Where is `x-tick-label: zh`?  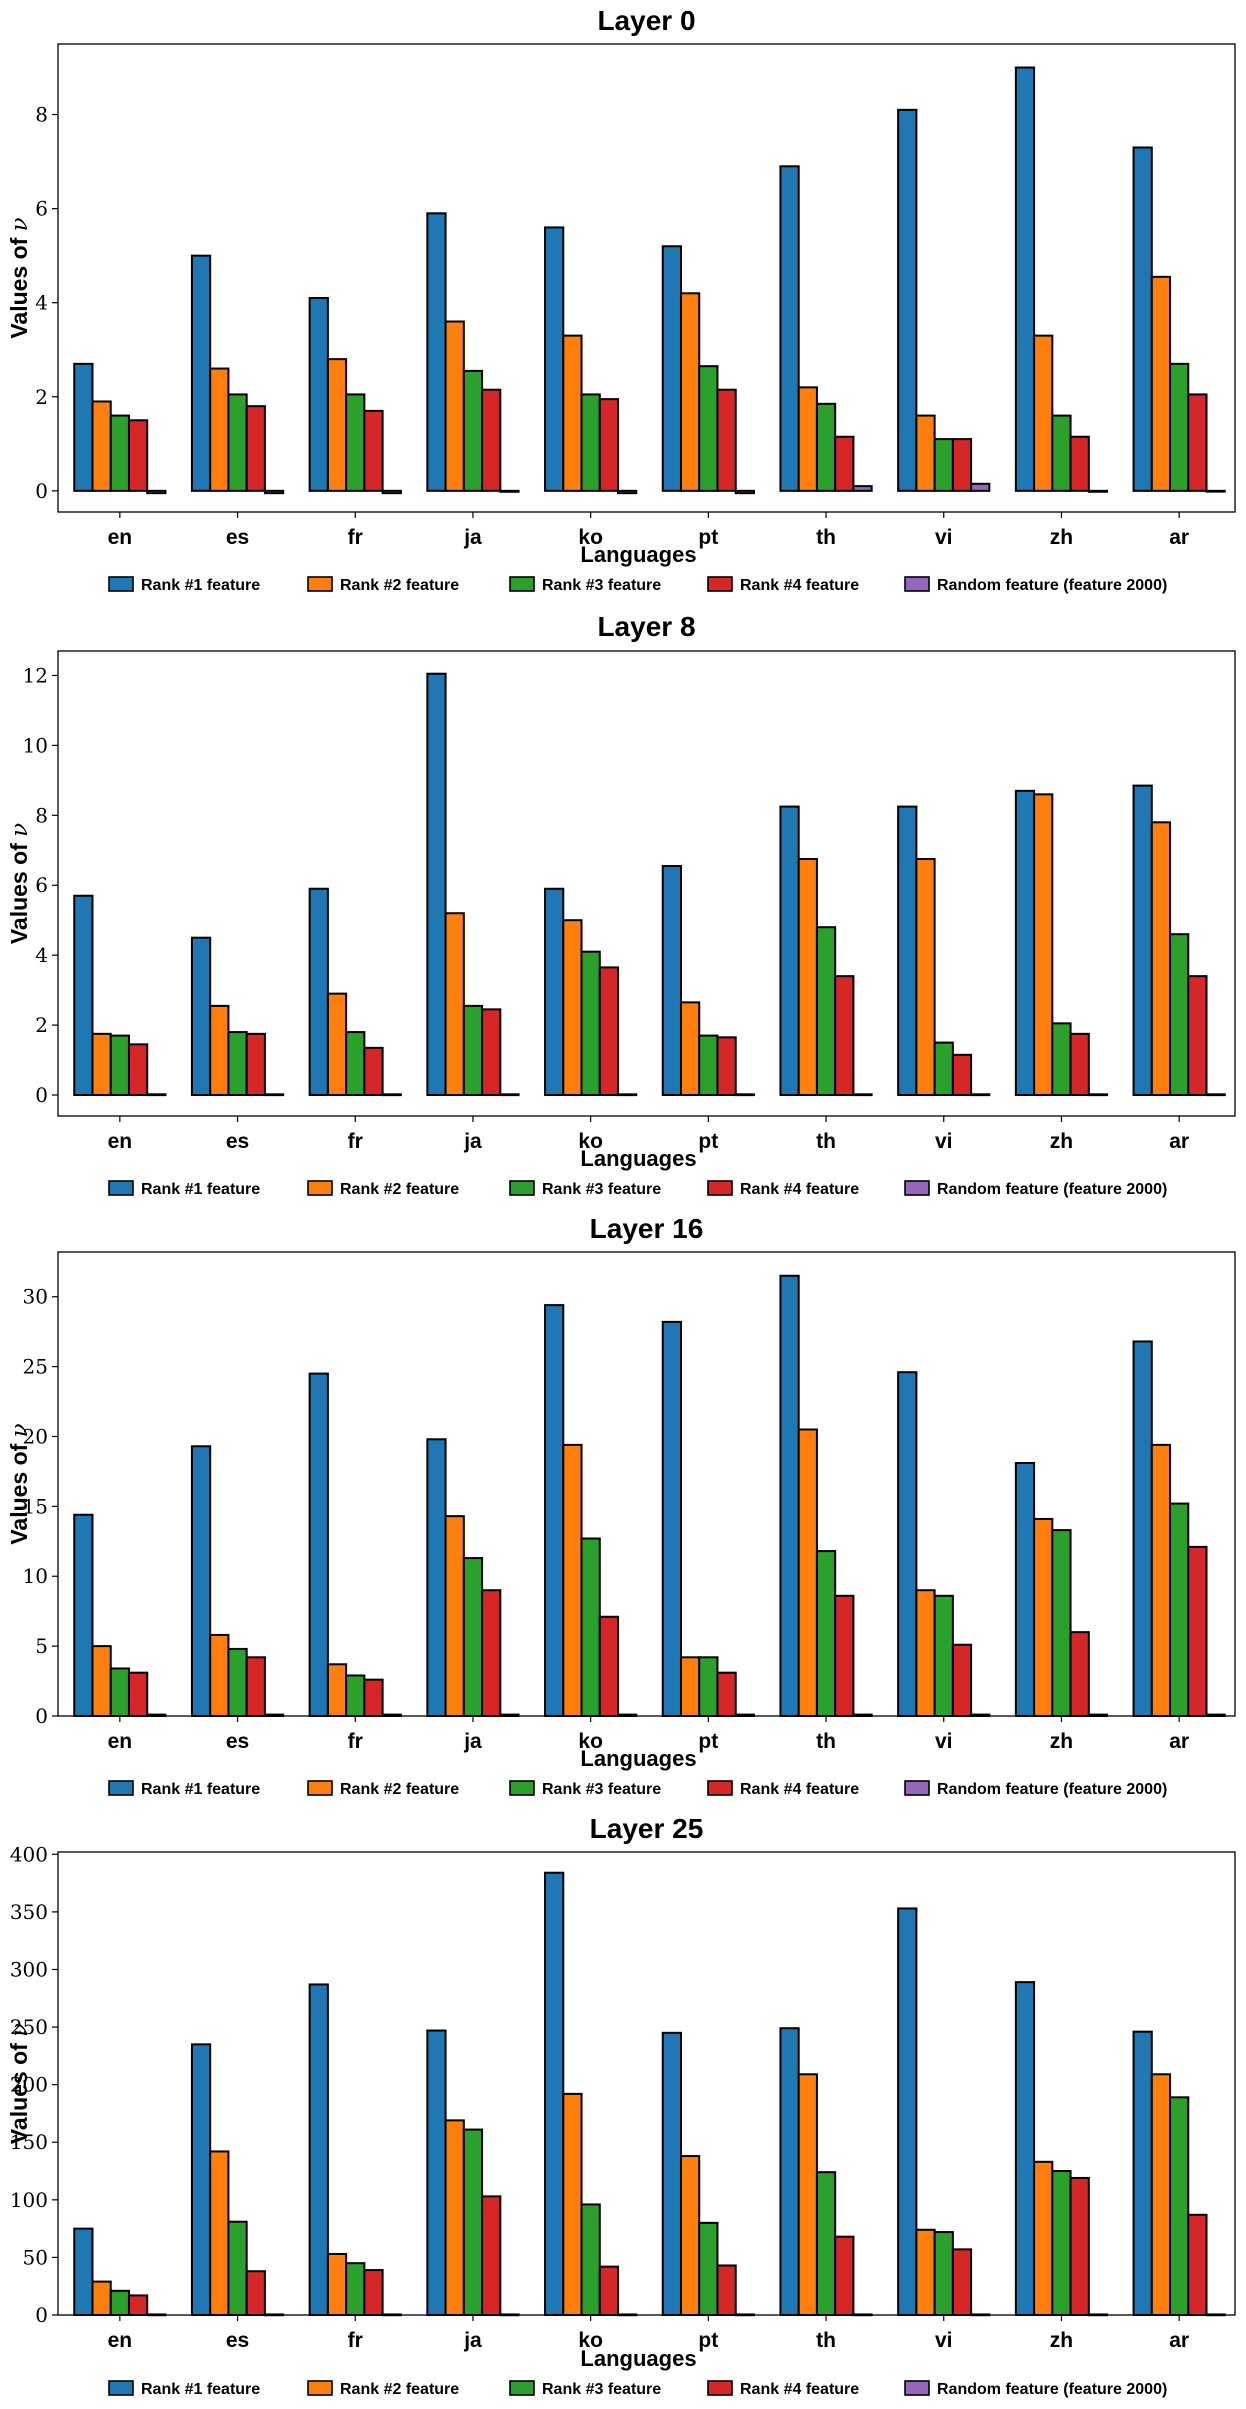
x-tick-label: zh is located at coordinates (1061, 1141).